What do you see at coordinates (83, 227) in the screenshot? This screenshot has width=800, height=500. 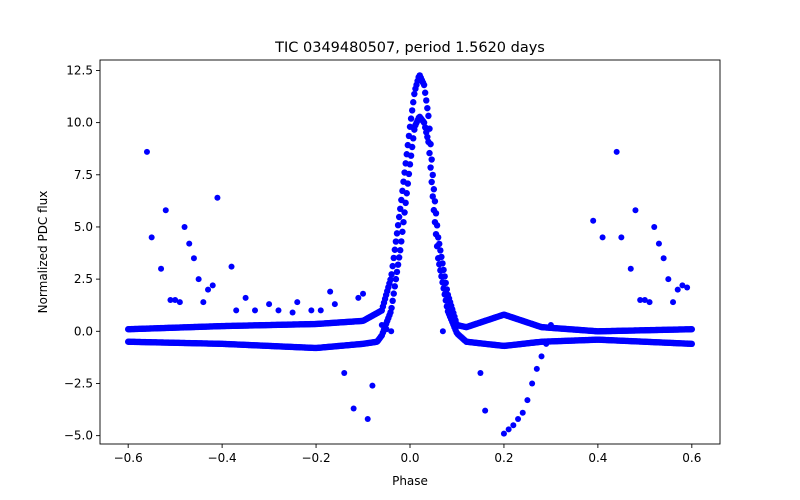 I see `y-tick-label: 5.0` at bounding box center [83, 227].